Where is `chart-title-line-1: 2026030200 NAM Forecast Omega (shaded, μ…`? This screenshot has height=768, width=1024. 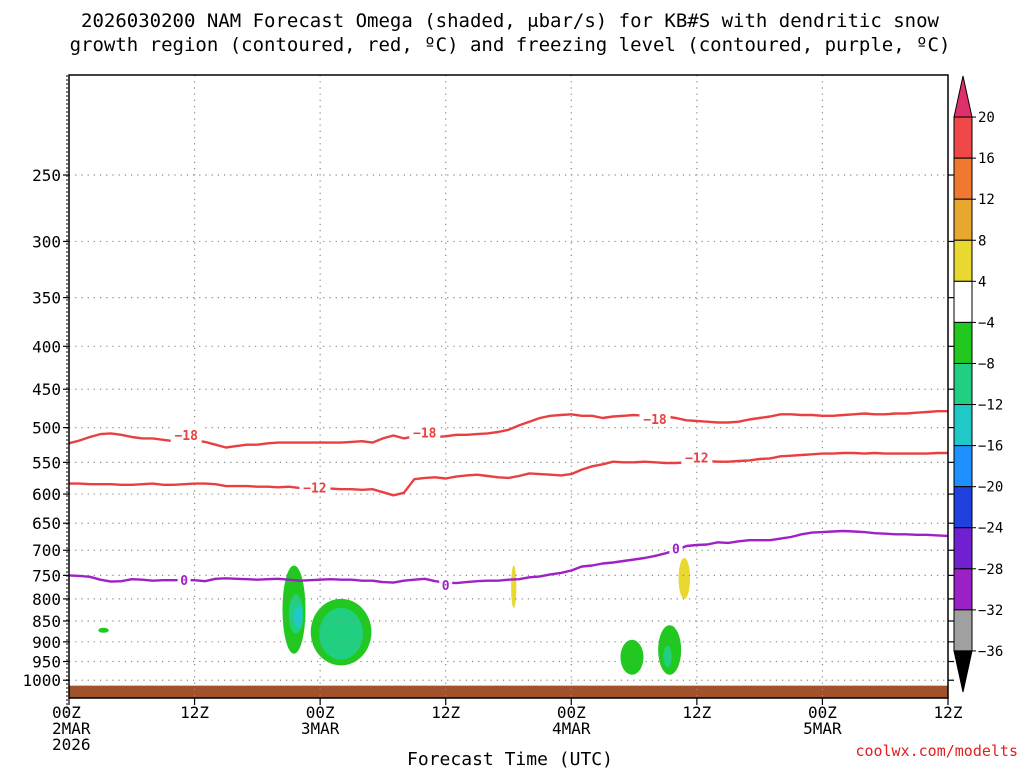 chart-title-line-1: 2026030200 NAM Forecast Omega (shaded, μ… is located at coordinates (510, 21).